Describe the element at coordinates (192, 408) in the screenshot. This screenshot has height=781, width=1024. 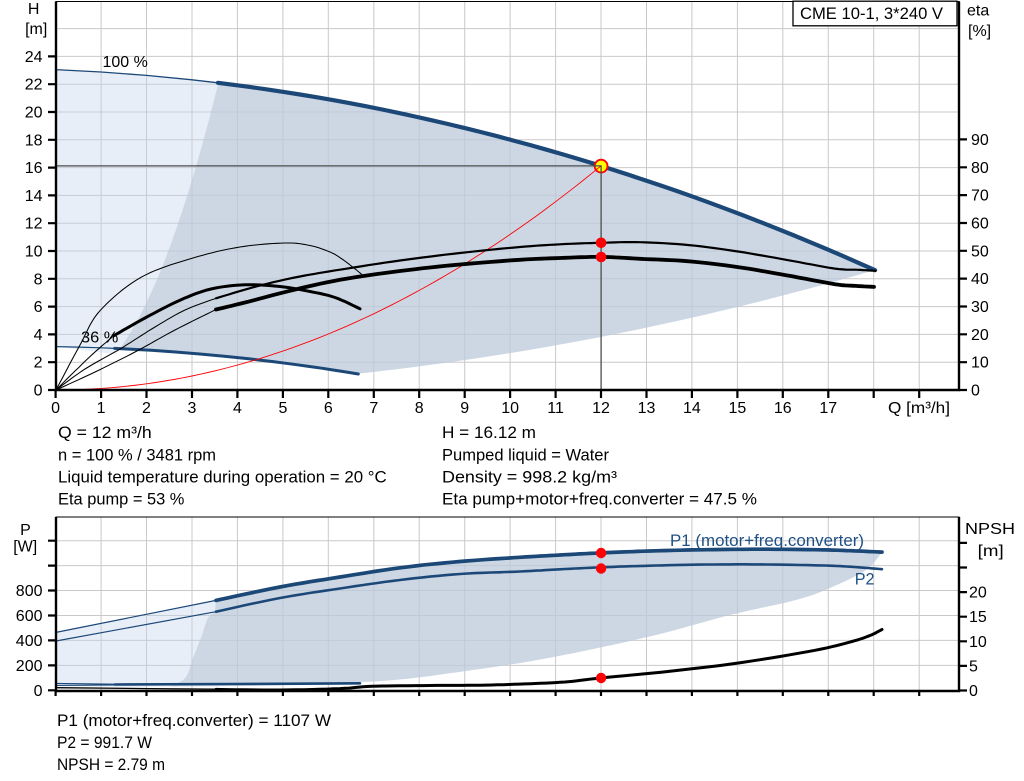
I see `svg-text: 3` at that location.